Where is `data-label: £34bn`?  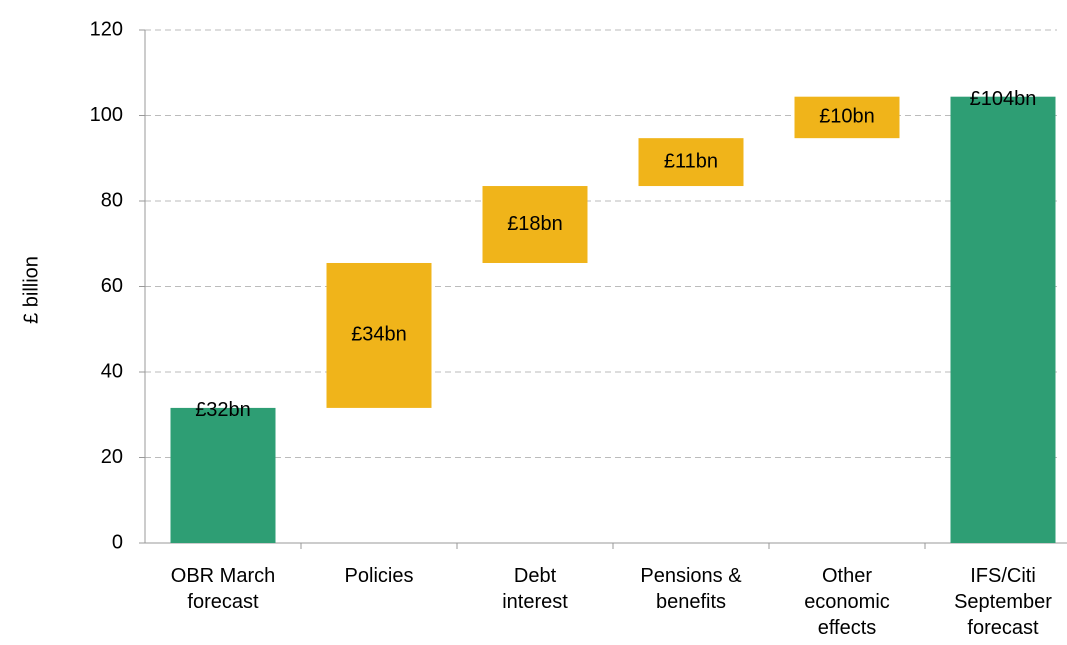 data-label: £34bn is located at coordinates (379, 335).